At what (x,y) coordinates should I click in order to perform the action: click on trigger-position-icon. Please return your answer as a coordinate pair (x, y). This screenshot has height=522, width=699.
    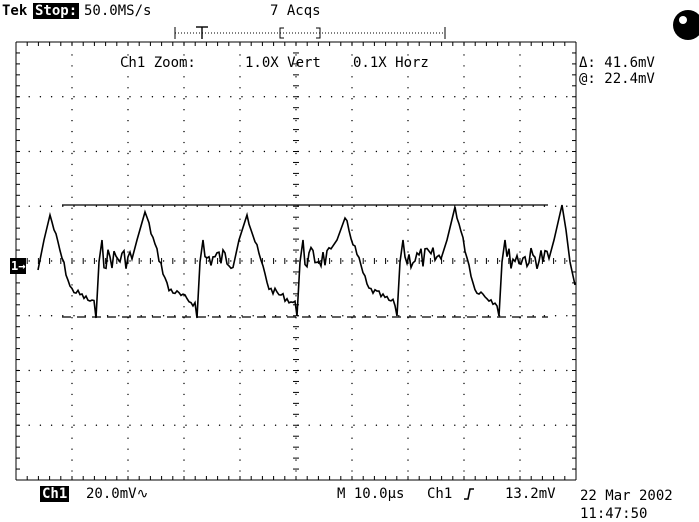
    Looking at the image, I should click on (202, 32).